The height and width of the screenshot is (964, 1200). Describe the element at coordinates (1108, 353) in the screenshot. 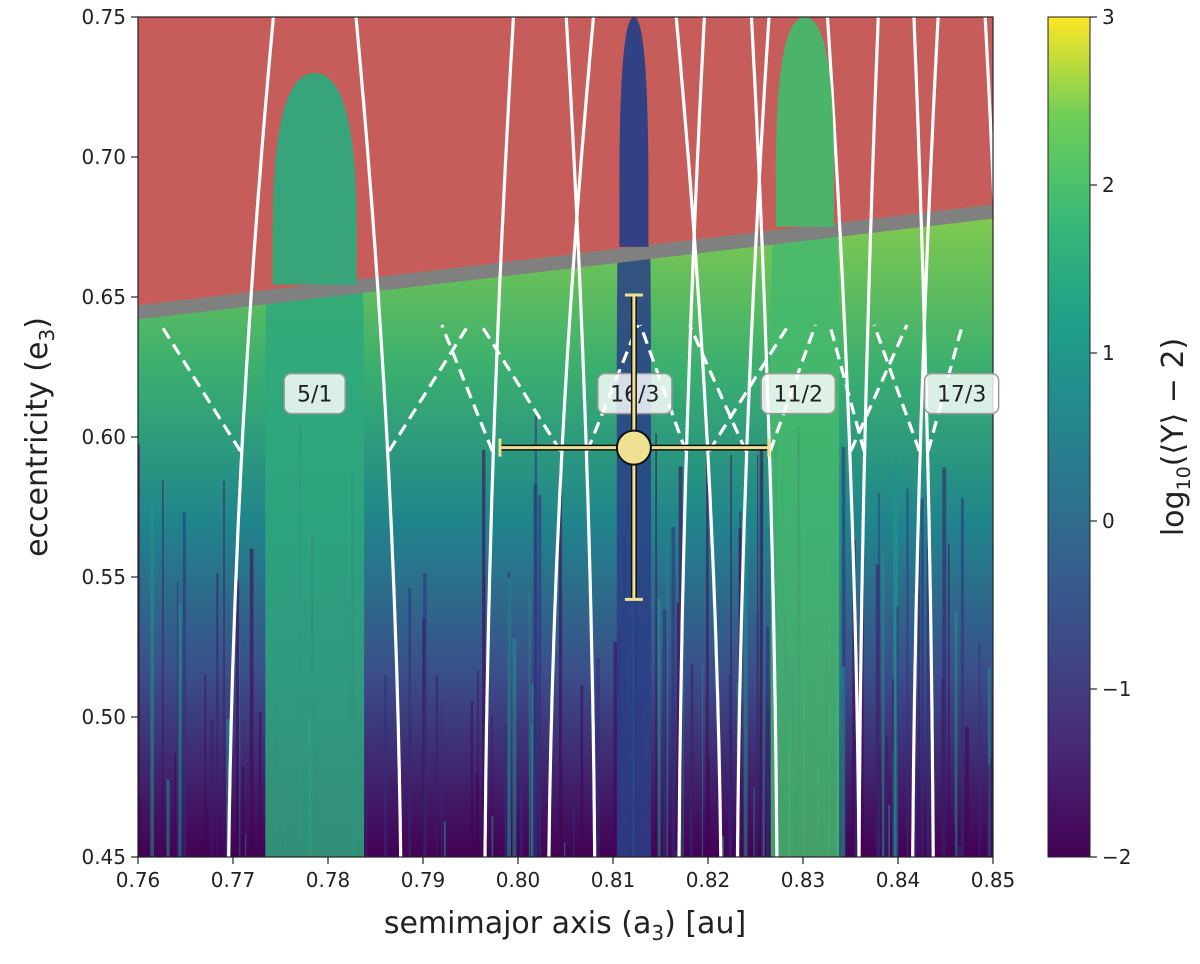

I see `colorbar-tick-label: 1` at that location.